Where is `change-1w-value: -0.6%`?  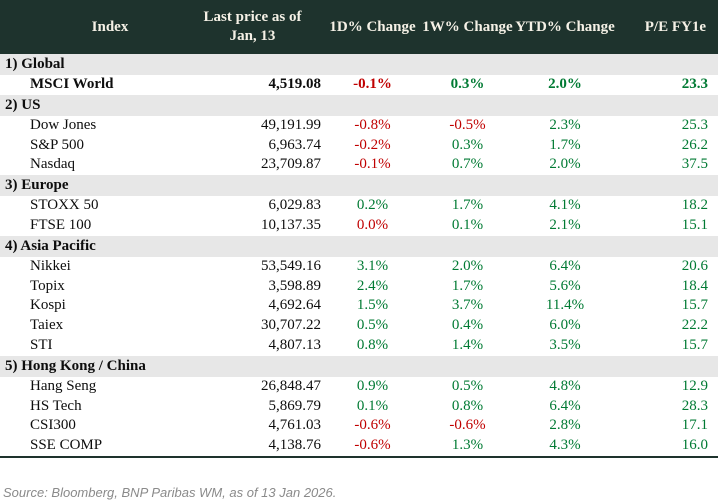
change-1w-value: -0.6% is located at coordinates (467, 425).